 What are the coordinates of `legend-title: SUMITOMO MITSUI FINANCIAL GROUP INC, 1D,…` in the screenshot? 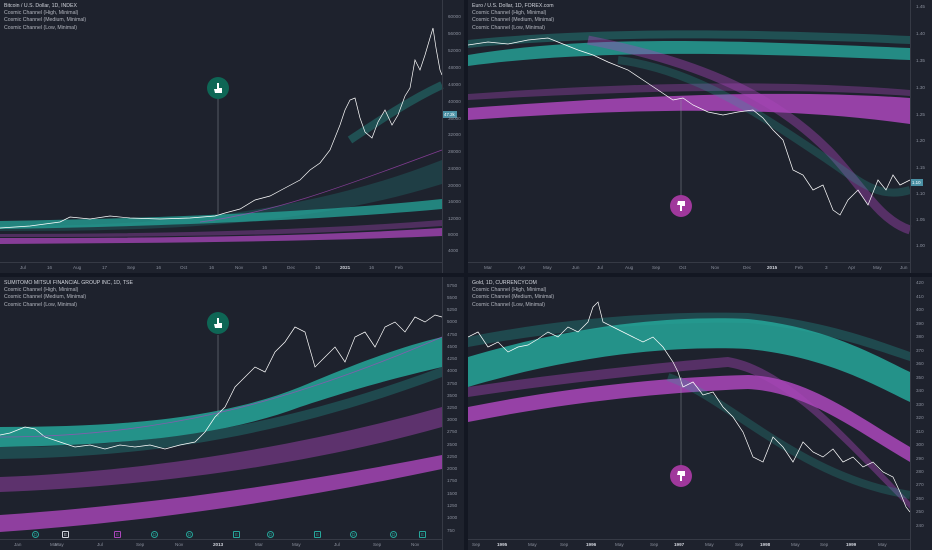 It's located at (68, 283).